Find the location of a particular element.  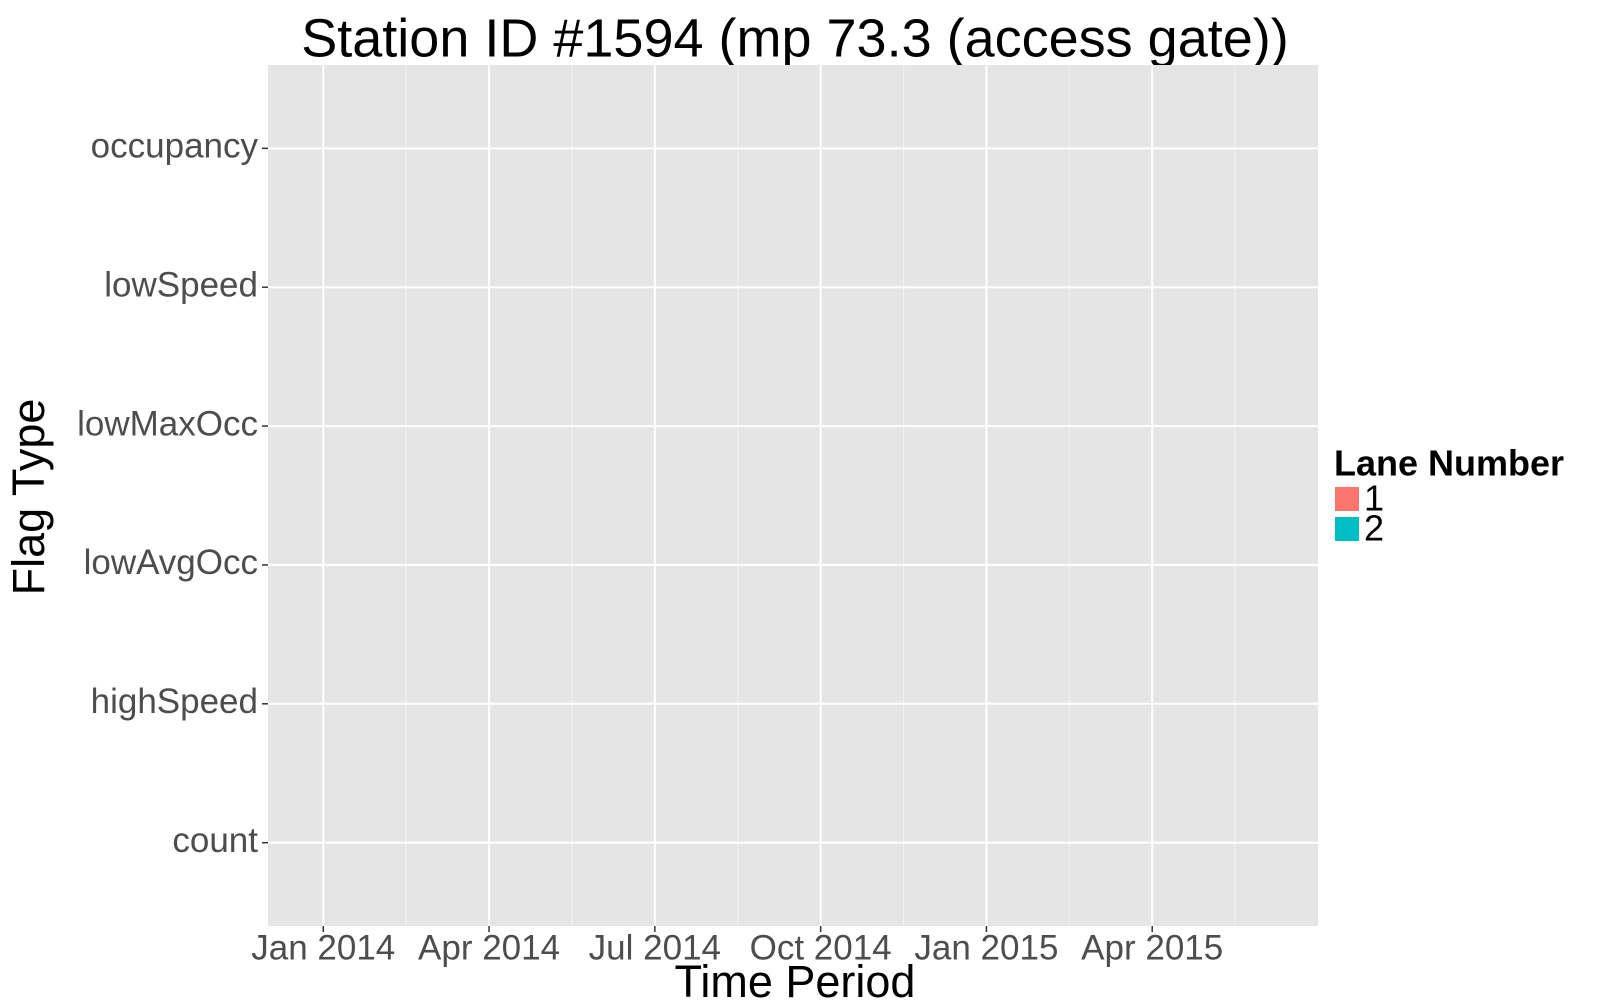

legend-label: 2 is located at coordinates (1374, 528).